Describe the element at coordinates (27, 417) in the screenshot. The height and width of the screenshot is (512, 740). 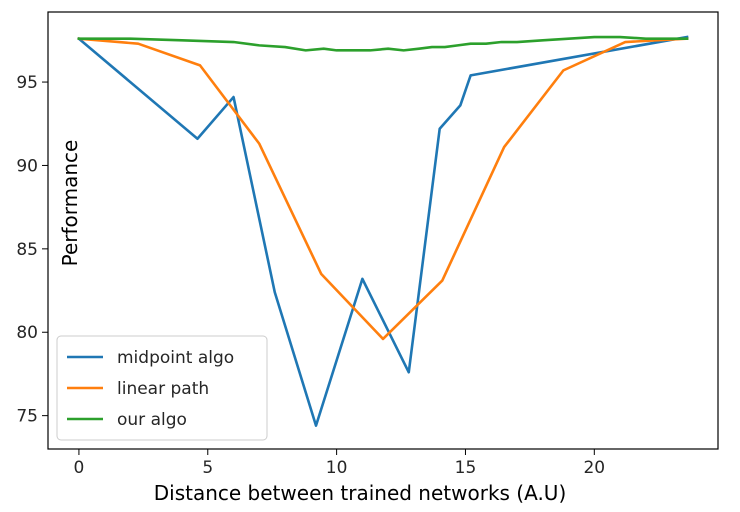
I see `y-tick-label: 75` at that location.